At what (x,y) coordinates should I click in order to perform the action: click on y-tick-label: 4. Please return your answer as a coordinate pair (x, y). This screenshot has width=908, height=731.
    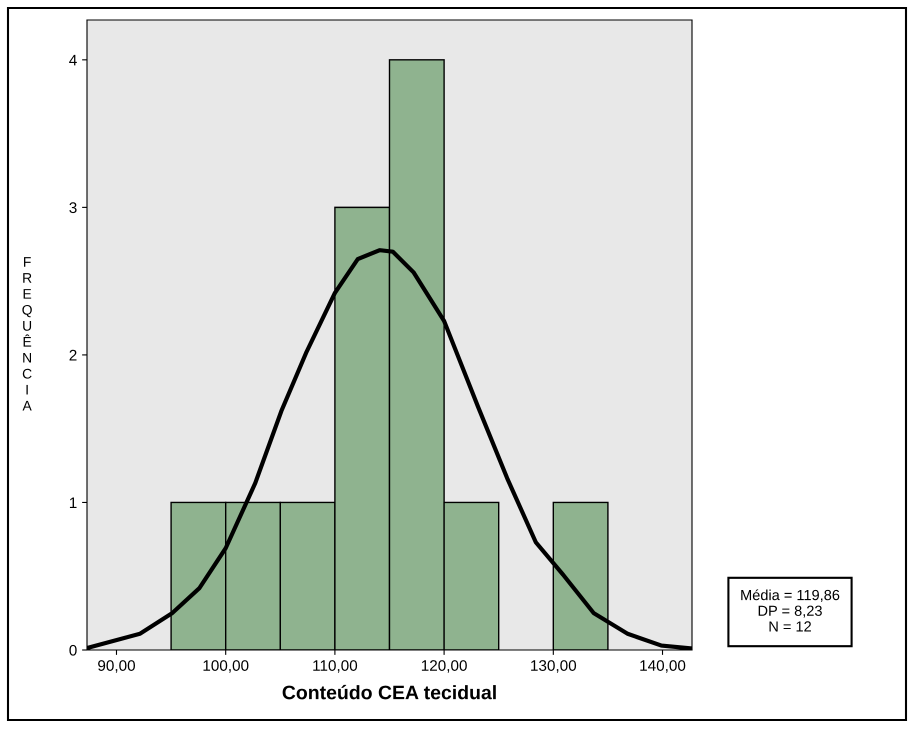
    Looking at the image, I should click on (73, 60).